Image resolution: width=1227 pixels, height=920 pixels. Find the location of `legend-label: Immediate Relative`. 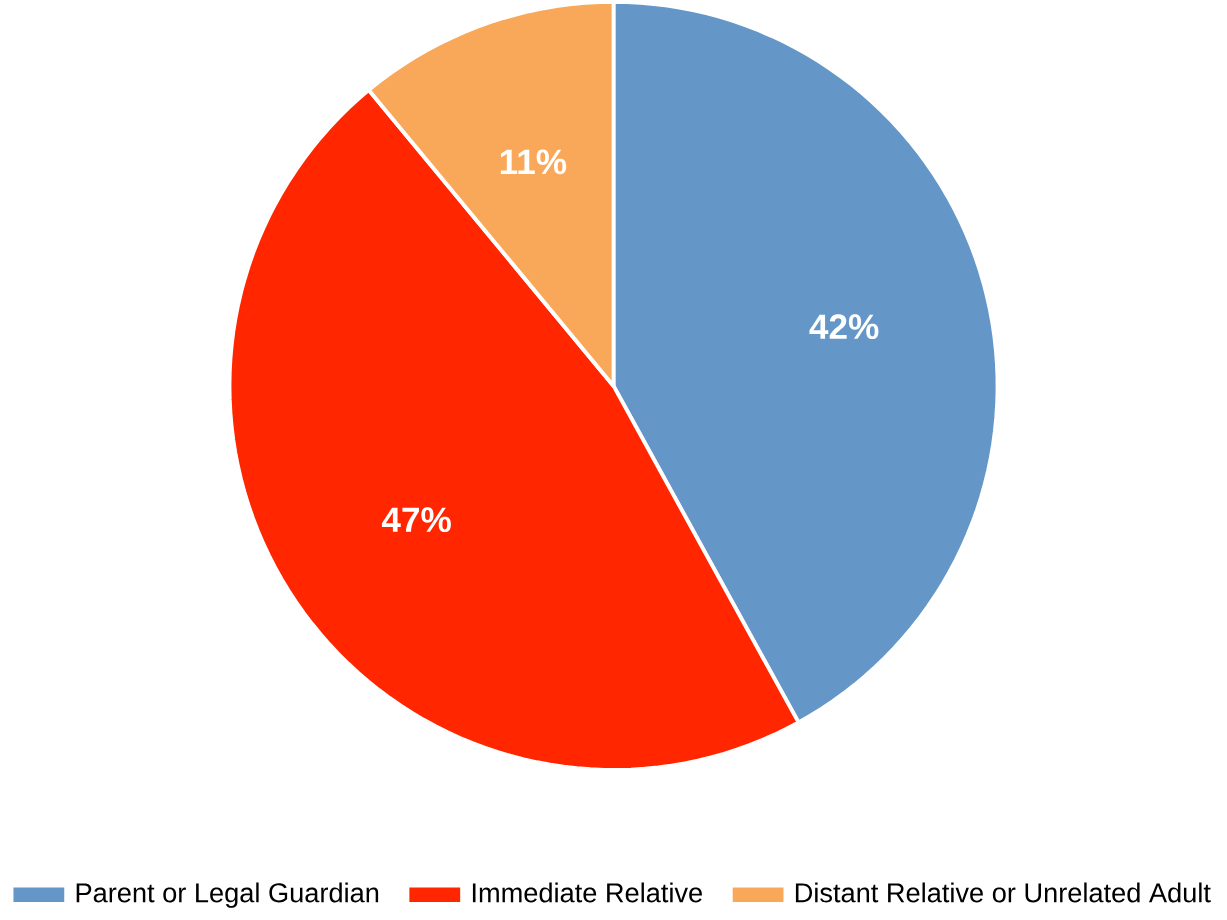

legend-label: Immediate Relative is located at coordinates (587, 892).